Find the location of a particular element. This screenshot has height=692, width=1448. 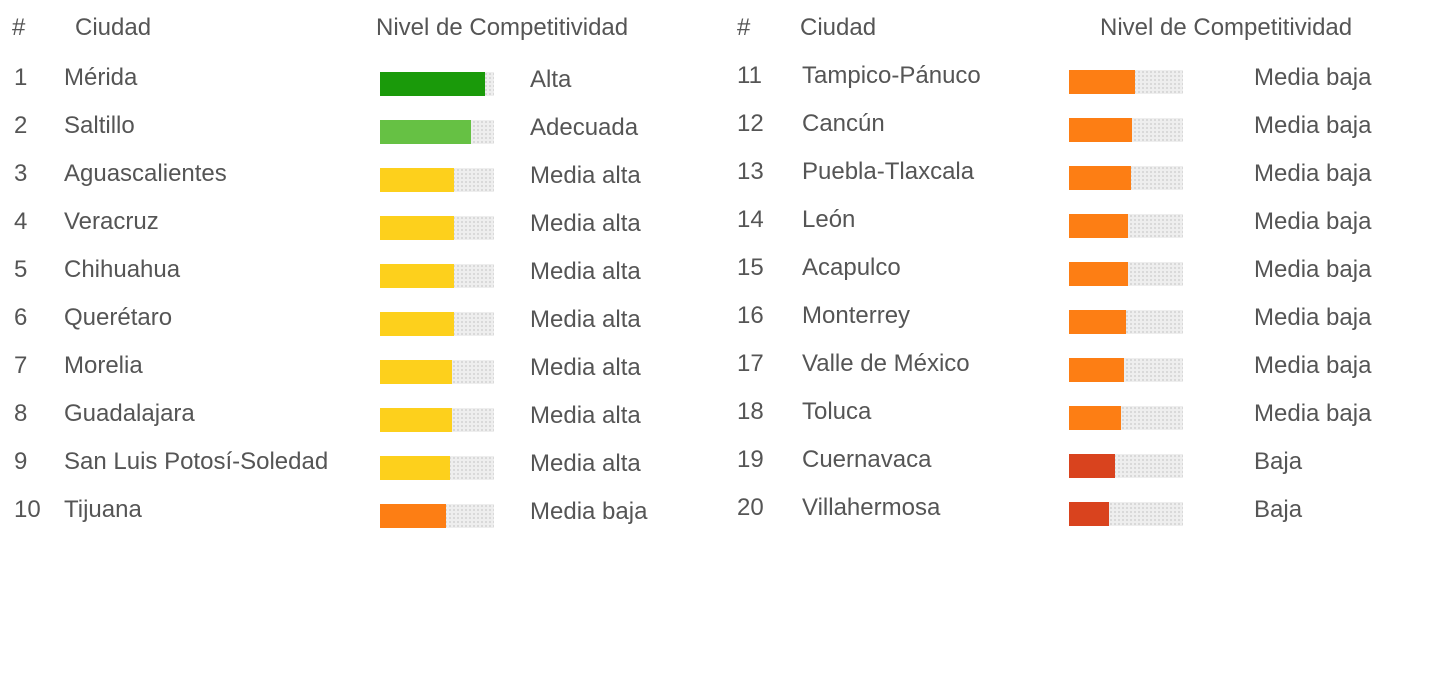

rank-number: 19 is located at coordinates (750, 459).